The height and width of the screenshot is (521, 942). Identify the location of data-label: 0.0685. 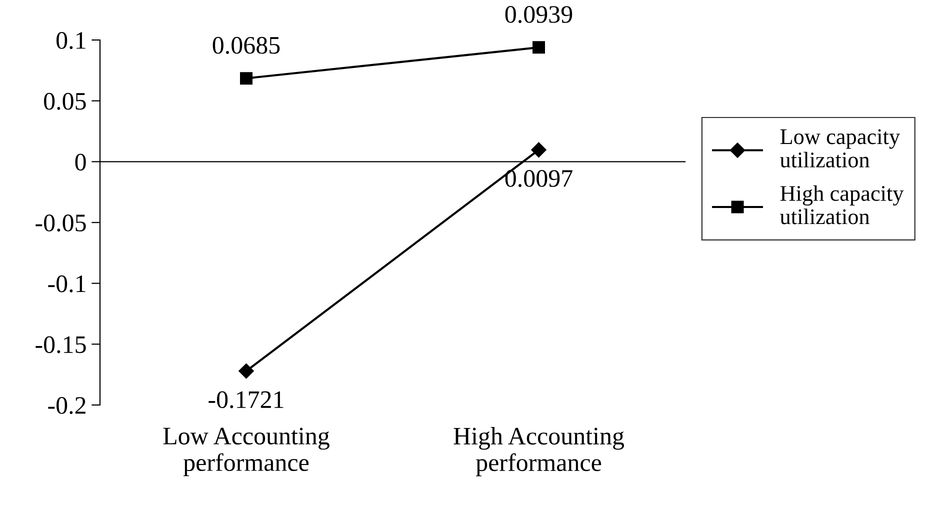
(246, 45).